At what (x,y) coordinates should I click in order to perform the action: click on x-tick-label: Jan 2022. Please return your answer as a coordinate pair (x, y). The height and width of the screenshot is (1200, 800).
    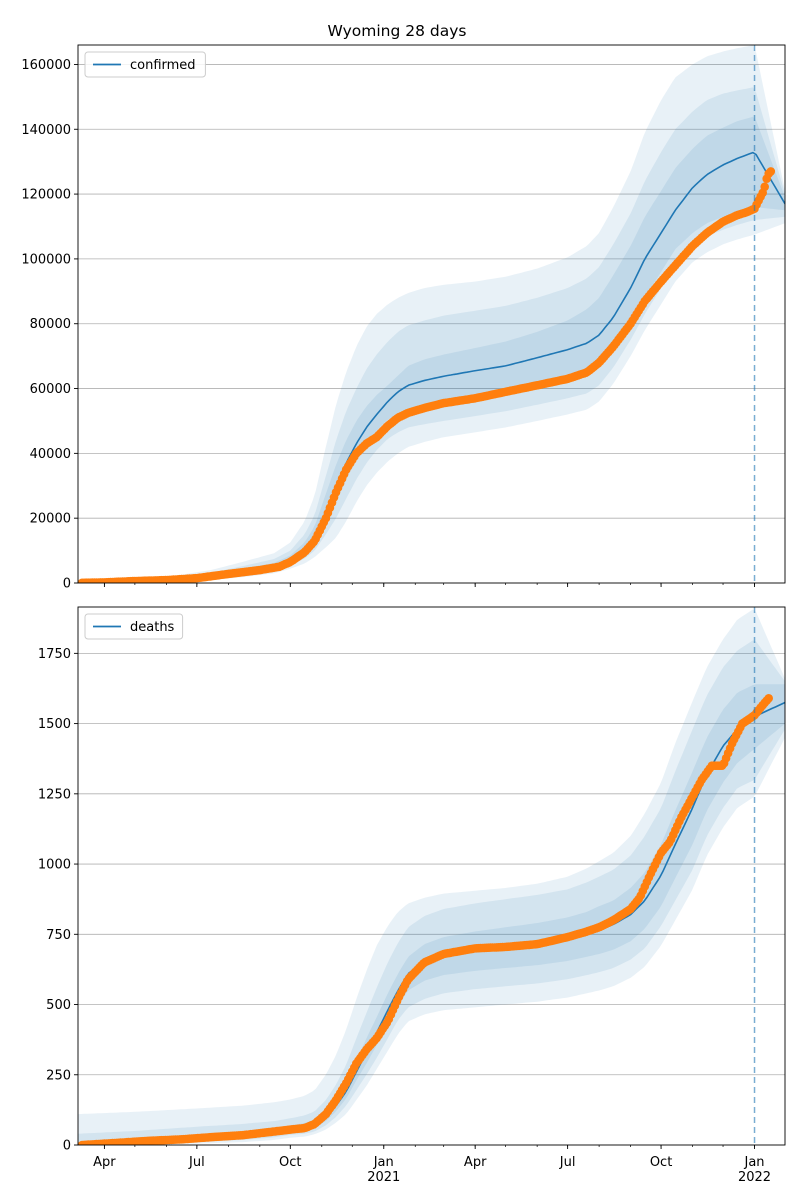
    Looking at the image, I should click on (754, 1170).